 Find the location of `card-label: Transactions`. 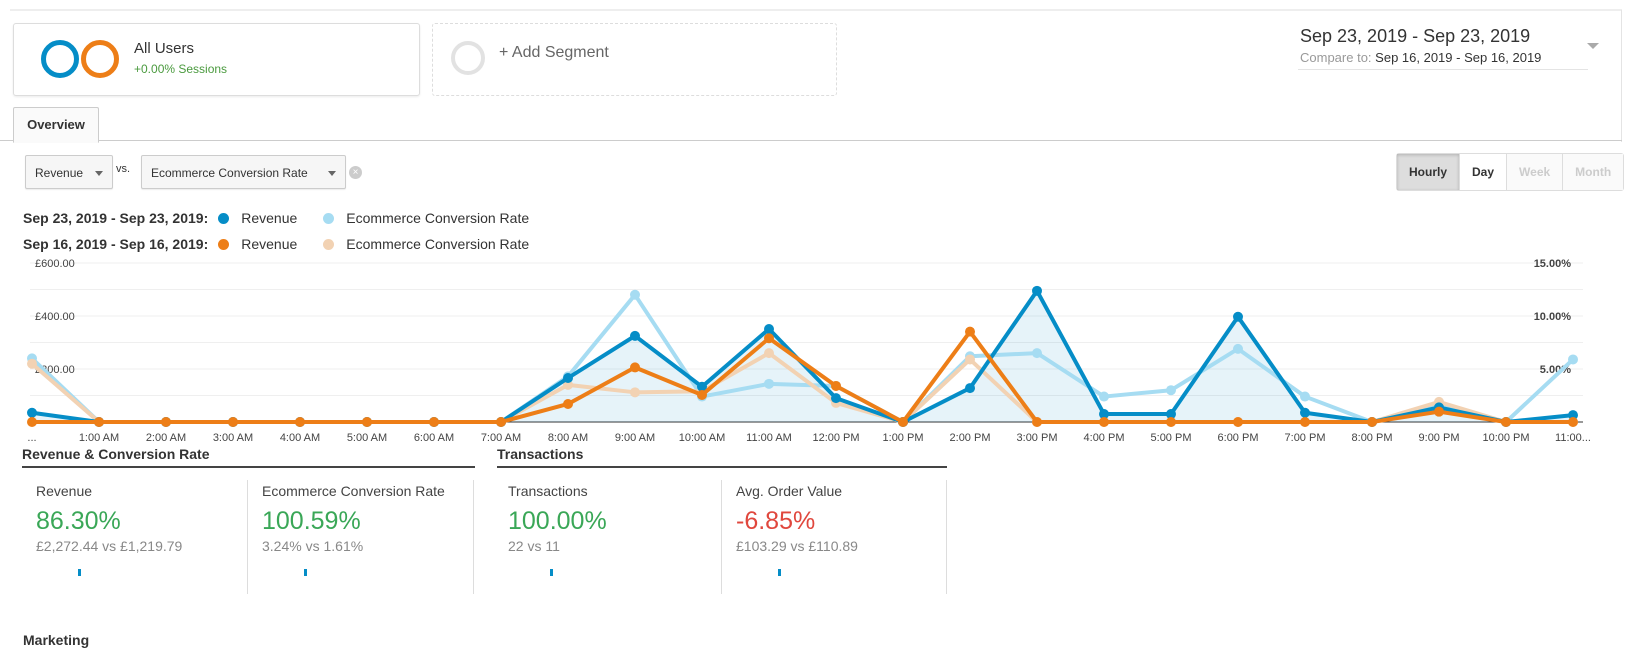

card-label: Transactions is located at coordinates (548, 491).